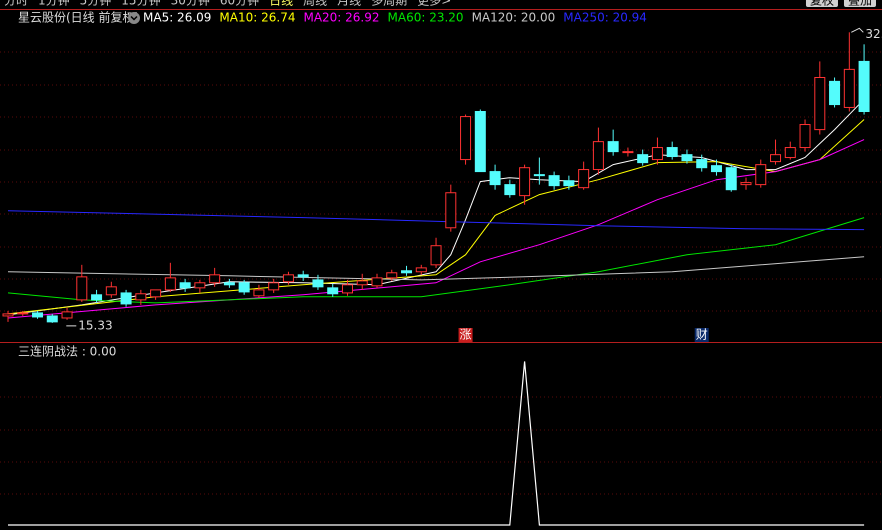  I want to click on dropdown-arrow, so click(134, 18).